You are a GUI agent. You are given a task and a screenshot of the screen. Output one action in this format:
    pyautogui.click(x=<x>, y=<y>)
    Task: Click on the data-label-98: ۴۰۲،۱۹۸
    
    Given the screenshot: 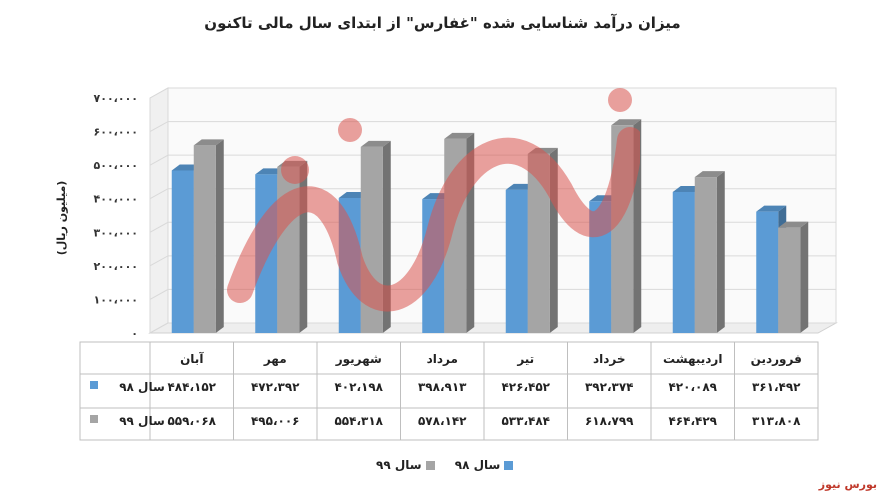 What is the action you would take?
    pyautogui.click(x=358, y=387)
    